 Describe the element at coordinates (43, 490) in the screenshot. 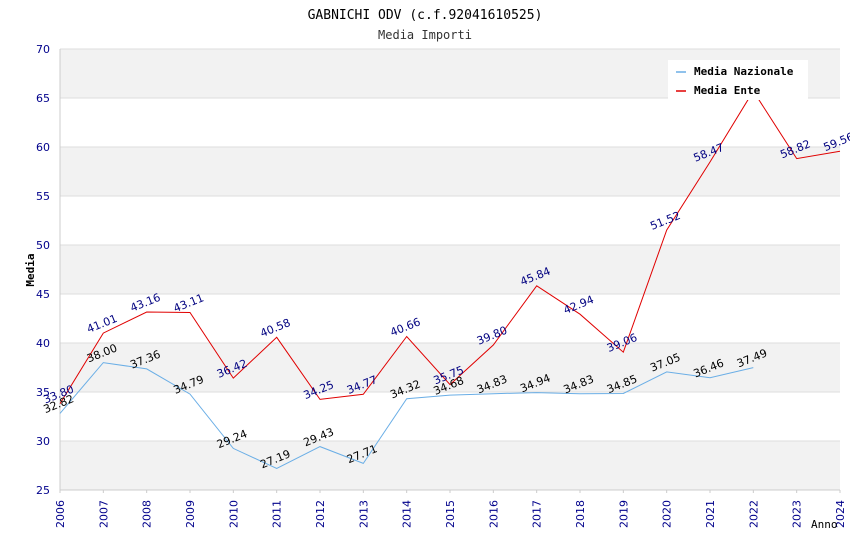

I see `y-tick-label: 25` at that location.